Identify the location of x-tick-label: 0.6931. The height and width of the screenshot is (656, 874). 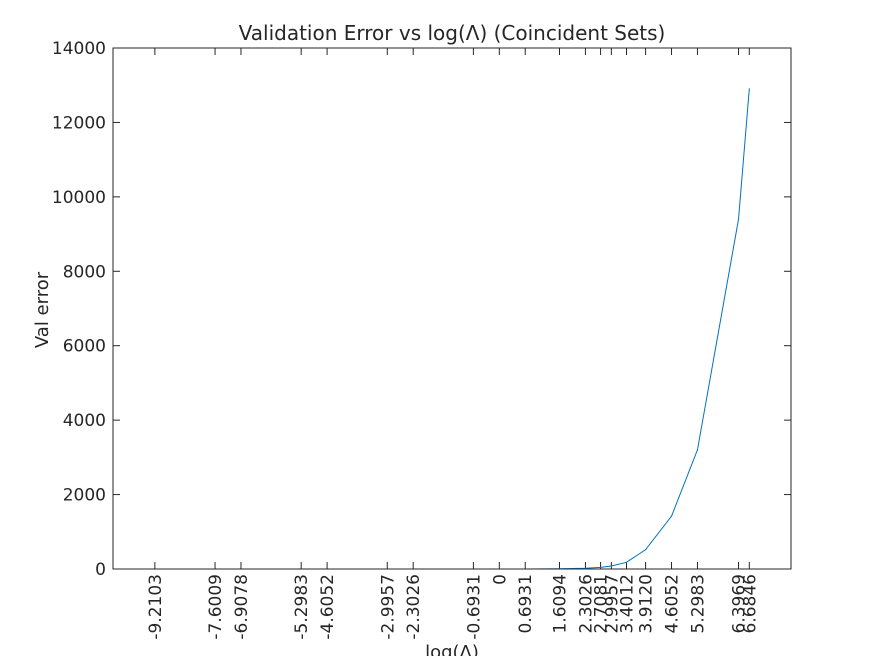
(526, 603).